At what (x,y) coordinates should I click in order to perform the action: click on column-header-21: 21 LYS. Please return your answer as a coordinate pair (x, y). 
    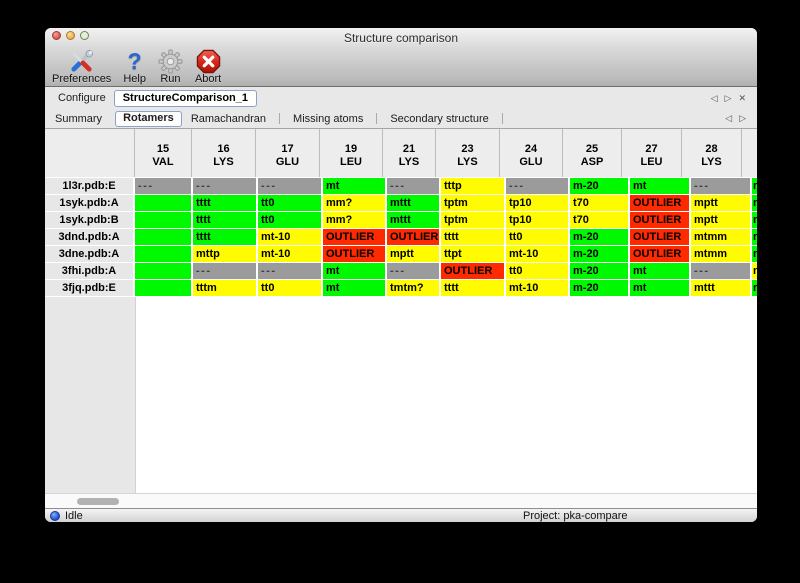
    Looking at the image, I should click on (409, 153).